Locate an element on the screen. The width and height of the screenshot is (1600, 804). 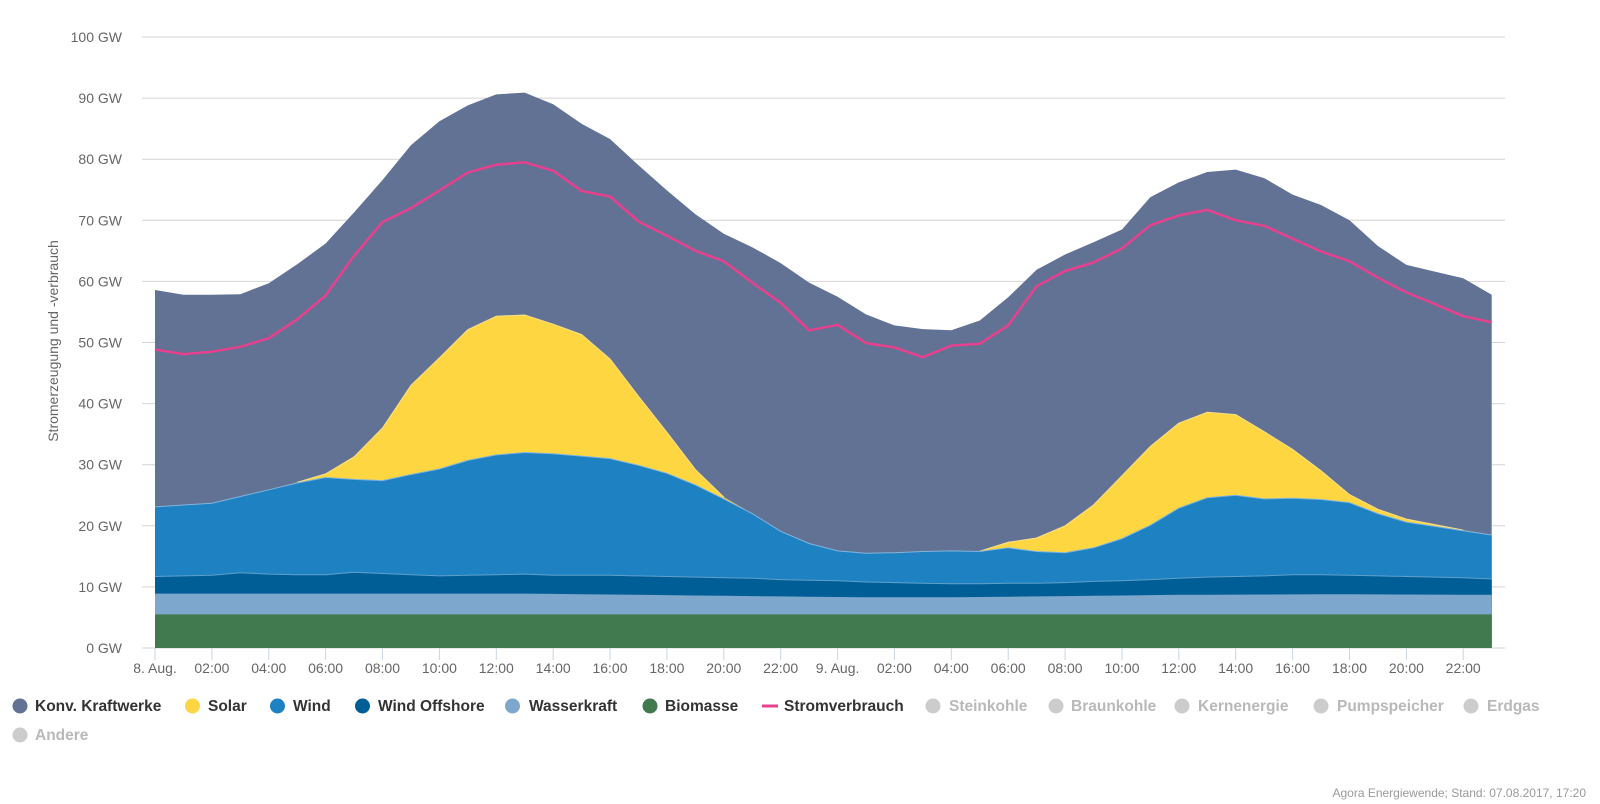
svg-text: 80 GW is located at coordinates (100, 159).